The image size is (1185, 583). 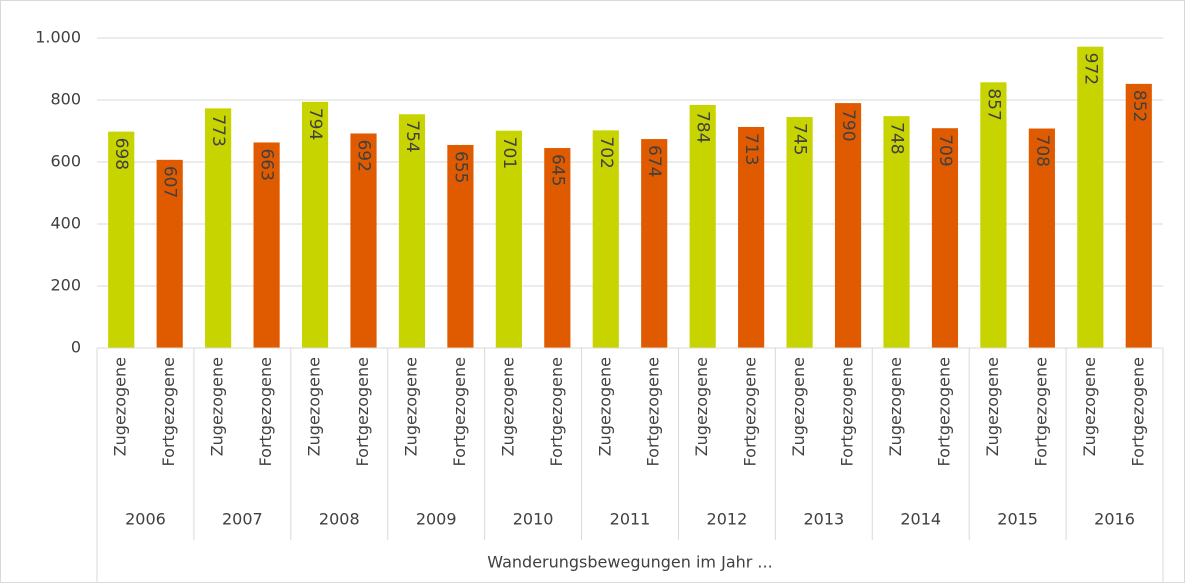 I want to click on y-tick-label: 0, so click(x=76, y=347).